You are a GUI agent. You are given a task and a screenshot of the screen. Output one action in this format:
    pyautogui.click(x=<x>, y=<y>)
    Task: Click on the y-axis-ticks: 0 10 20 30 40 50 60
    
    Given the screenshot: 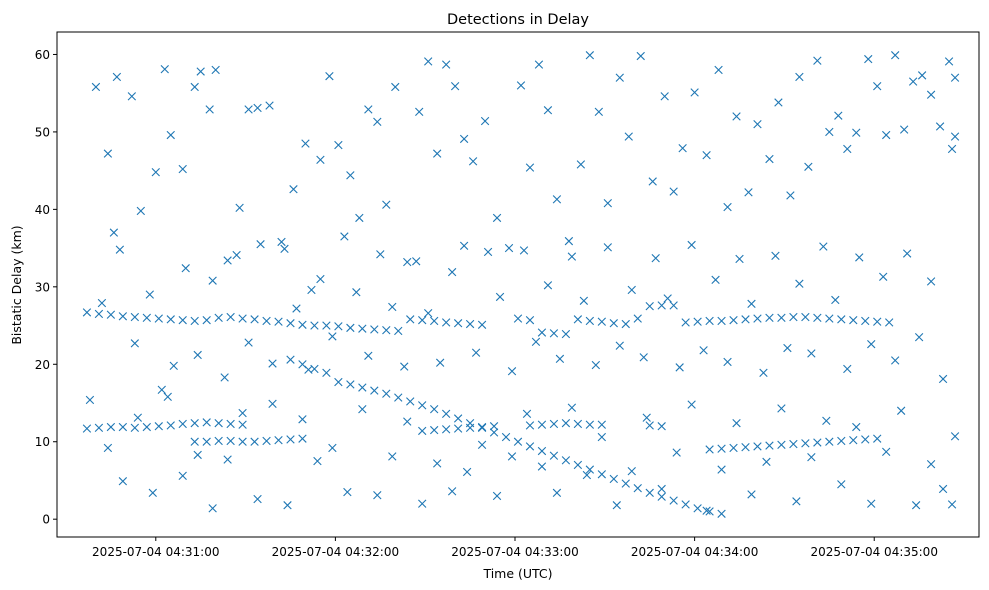 What is the action you would take?
    pyautogui.click(x=46, y=287)
    